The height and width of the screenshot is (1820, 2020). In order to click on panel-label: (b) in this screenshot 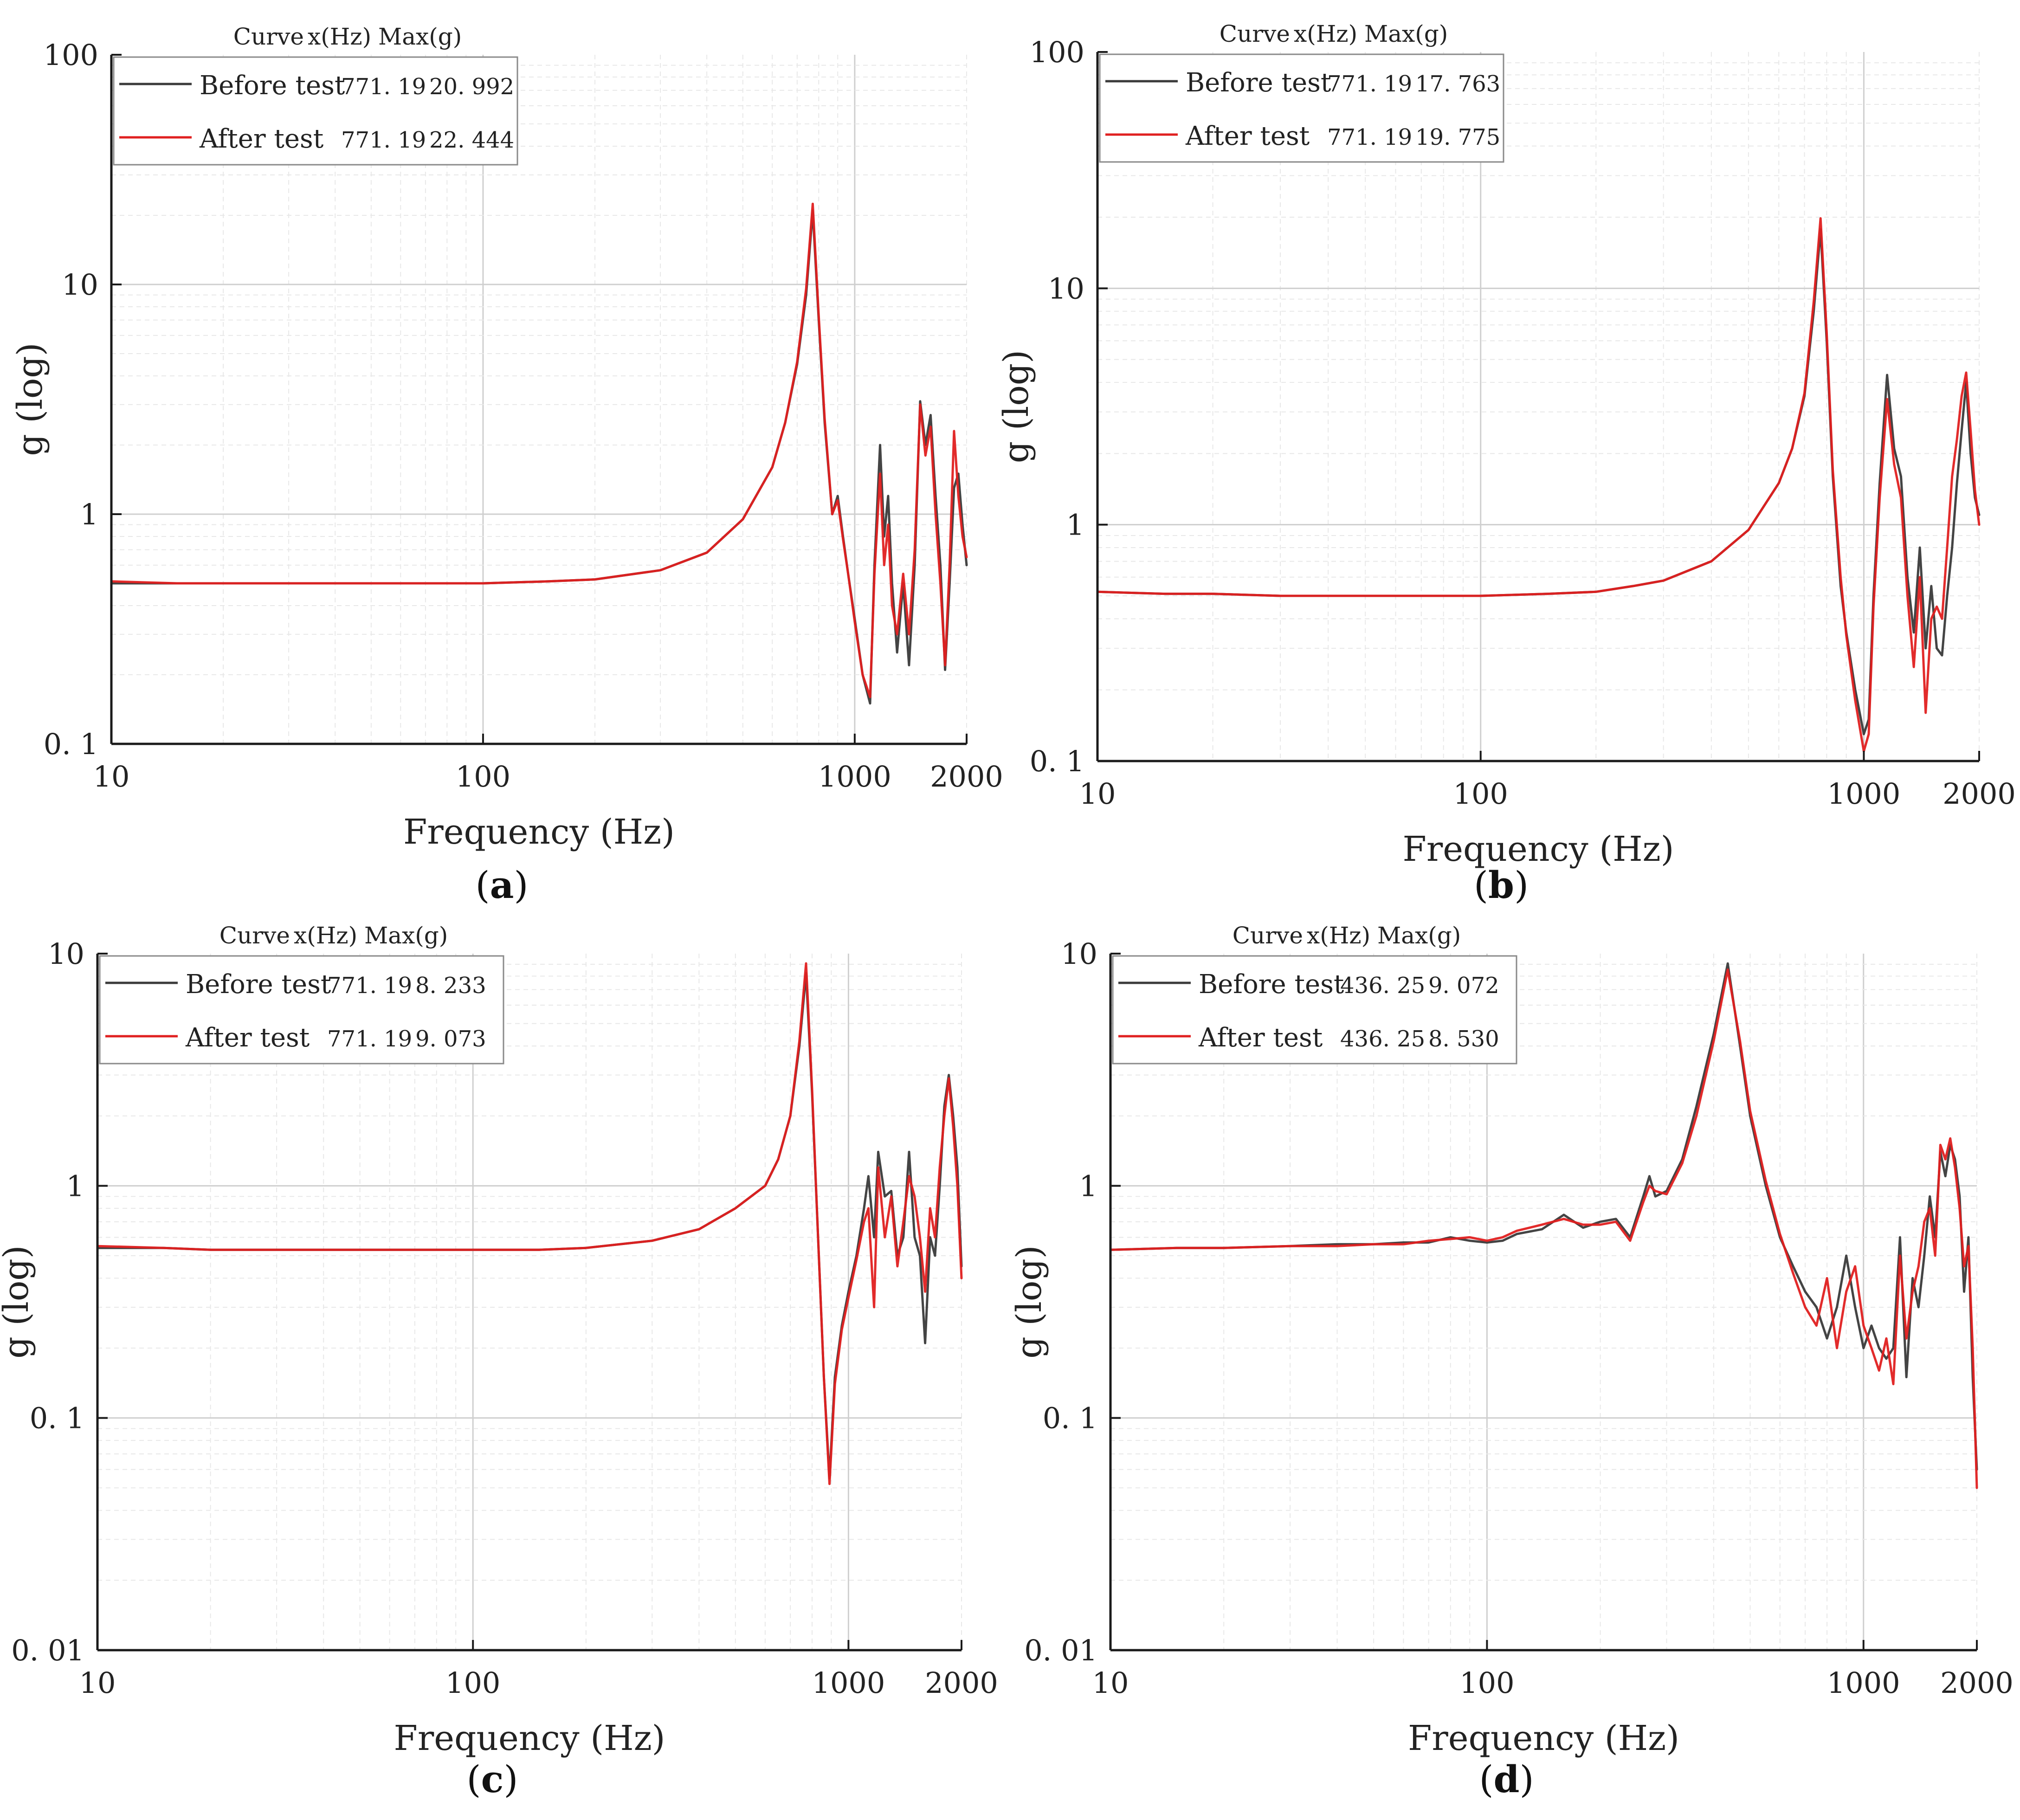, I will do `click(1501, 885)`.